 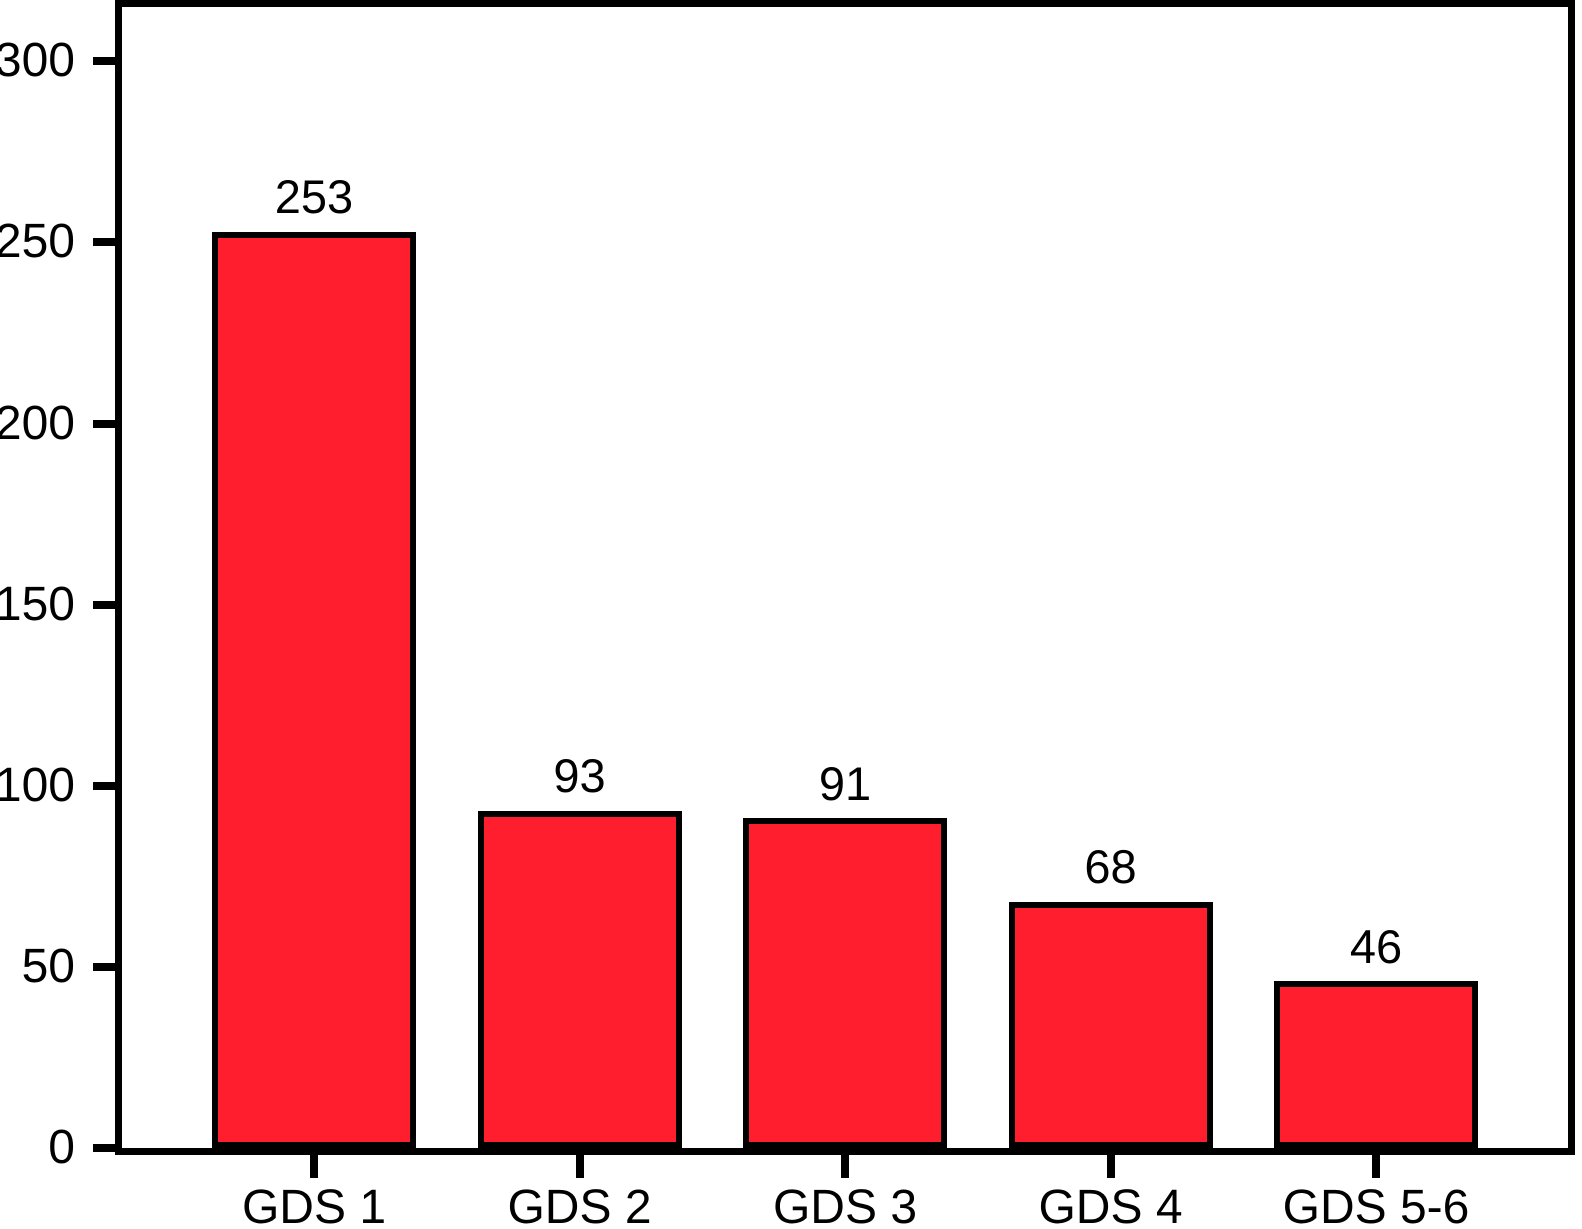 What do you see at coordinates (1110, 867) in the screenshot?
I see `bar-value-label: 68` at bounding box center [1110, 867].